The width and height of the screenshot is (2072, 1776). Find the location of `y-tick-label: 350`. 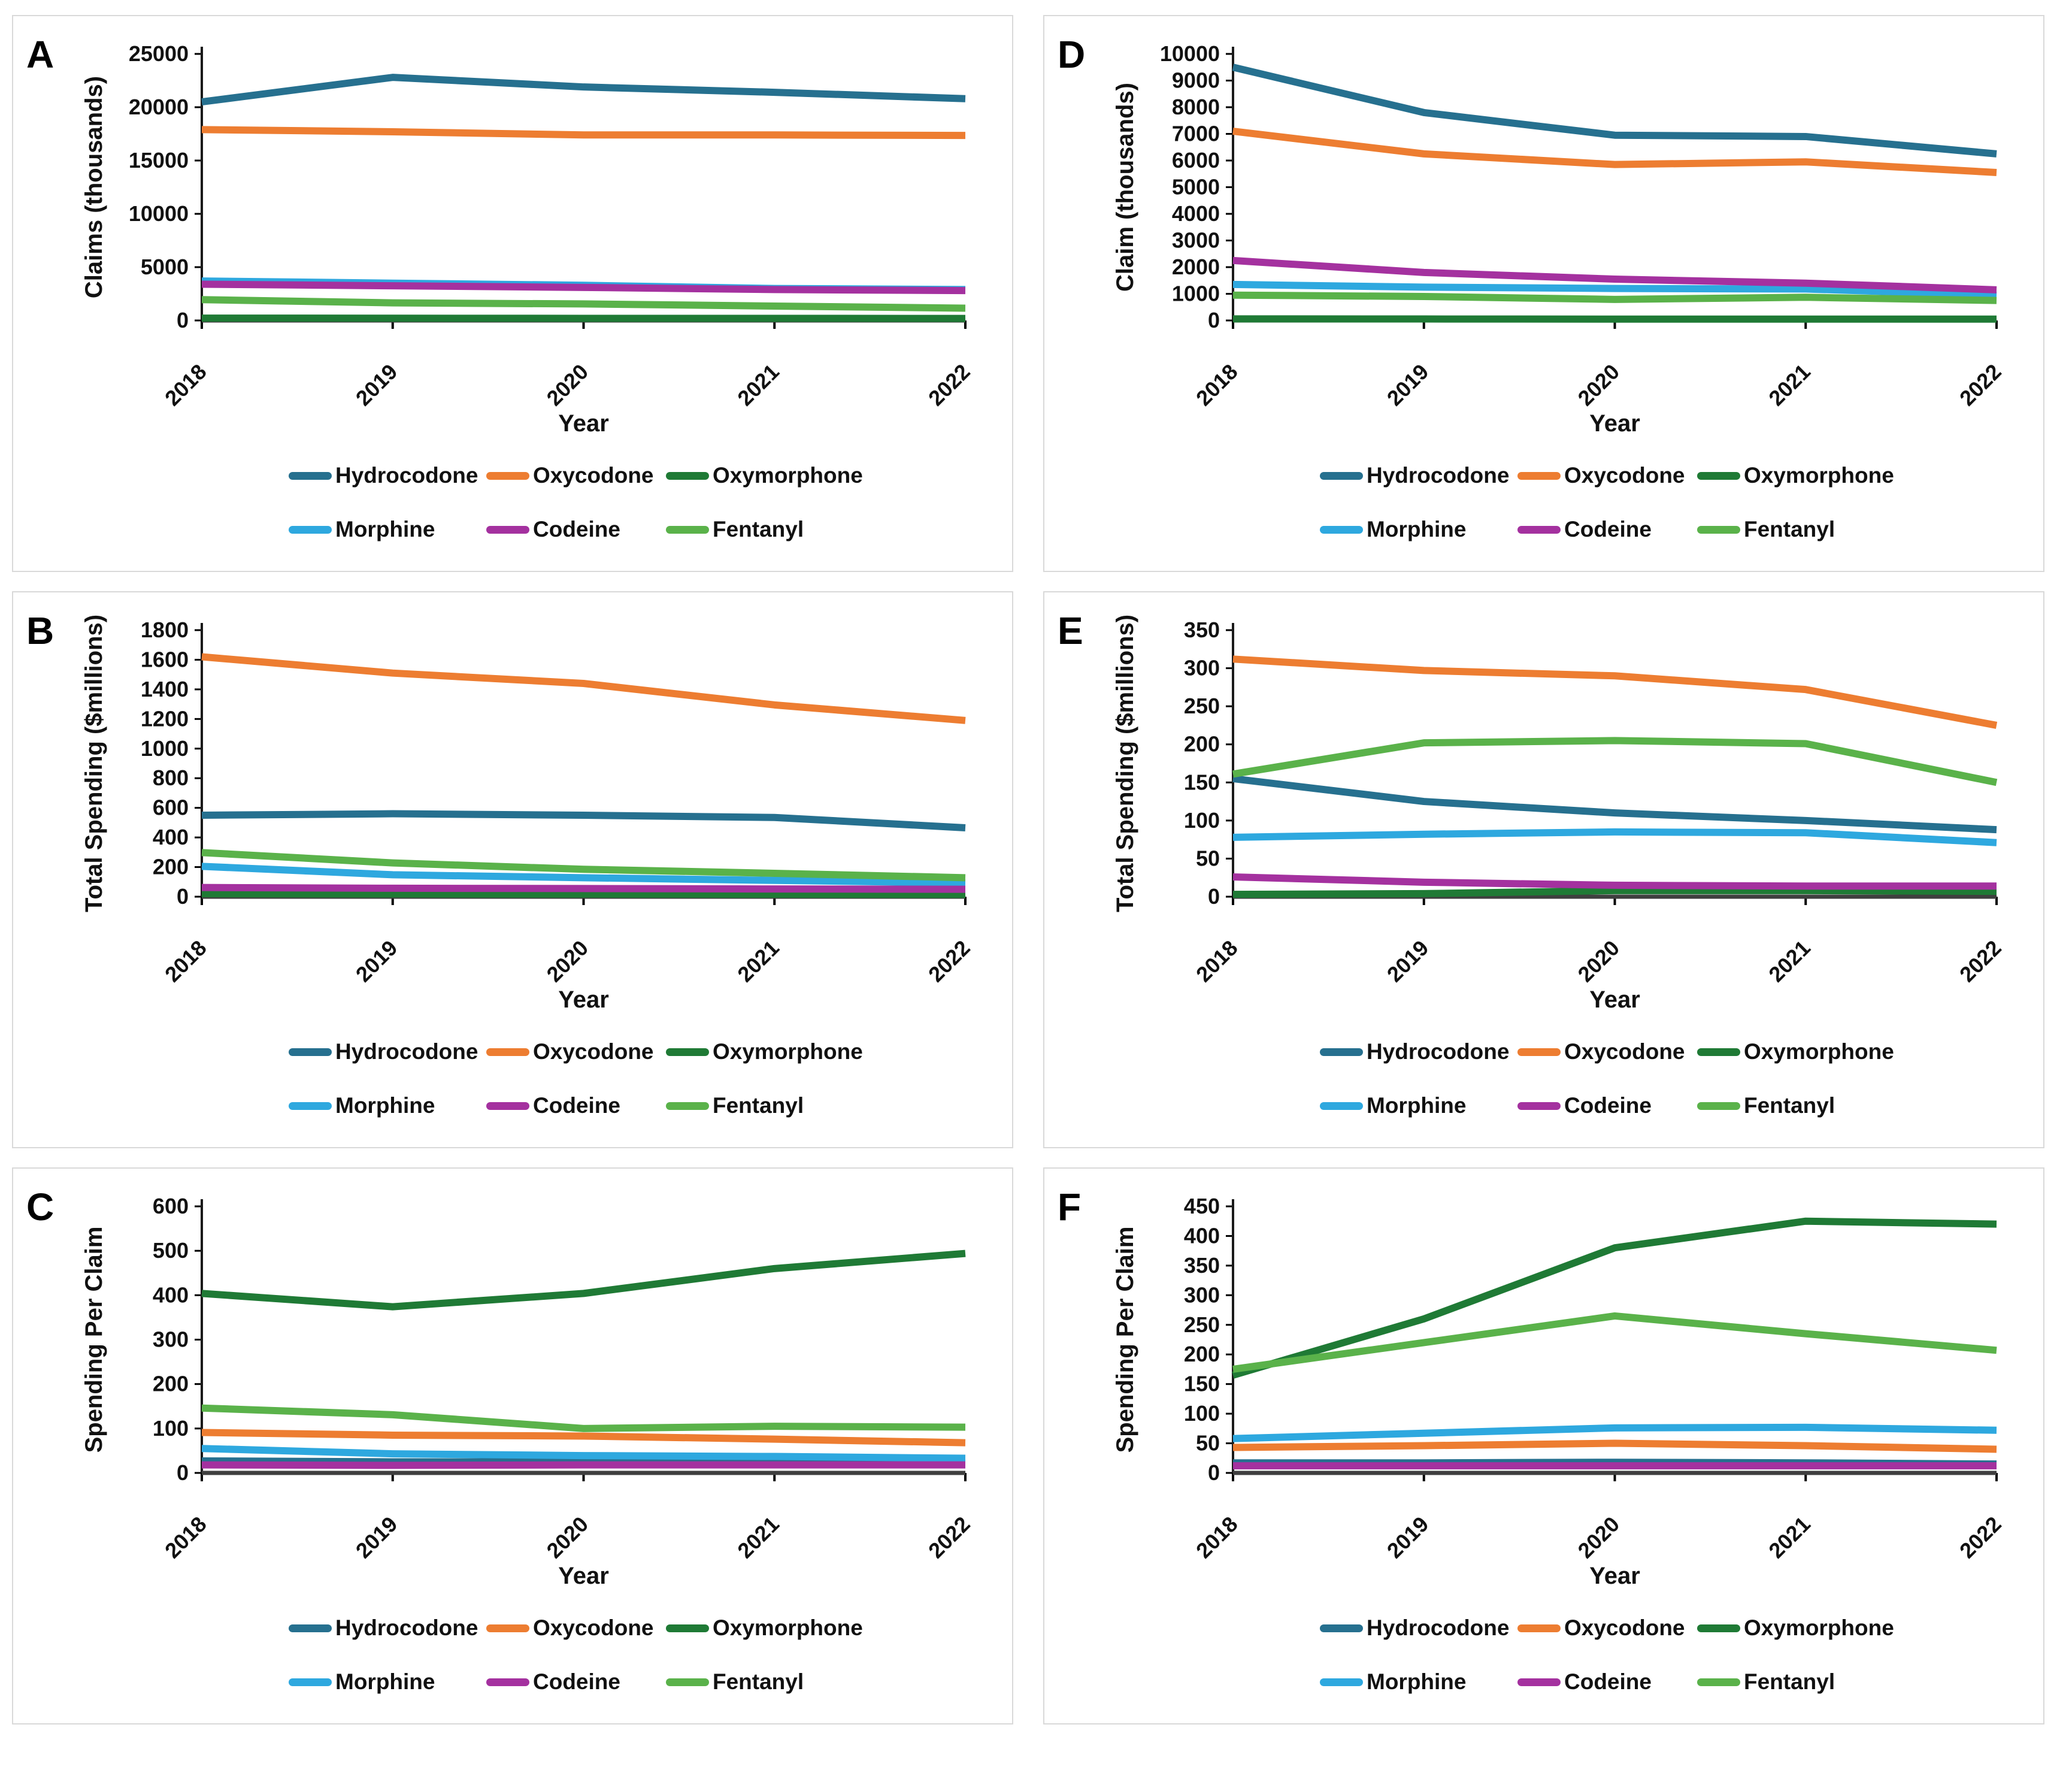

y-tick-label: 350 is located at coordinates (1202, 630).